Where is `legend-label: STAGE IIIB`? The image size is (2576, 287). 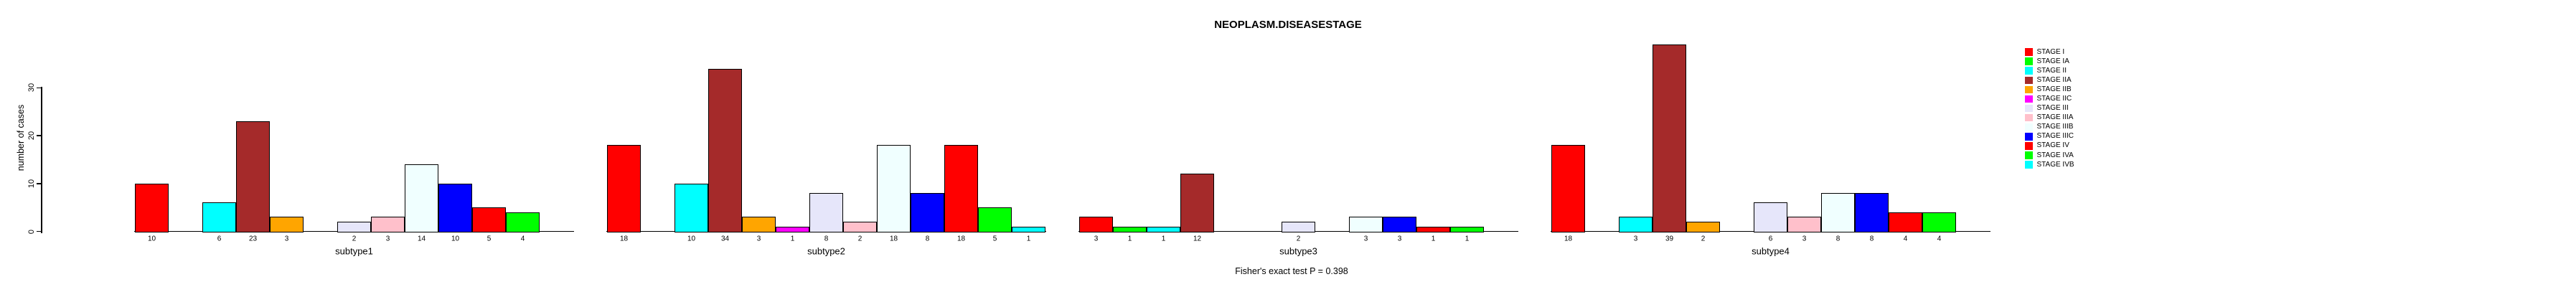 legend-label: STAGE IIIB is located at coordinates (2055, 127).